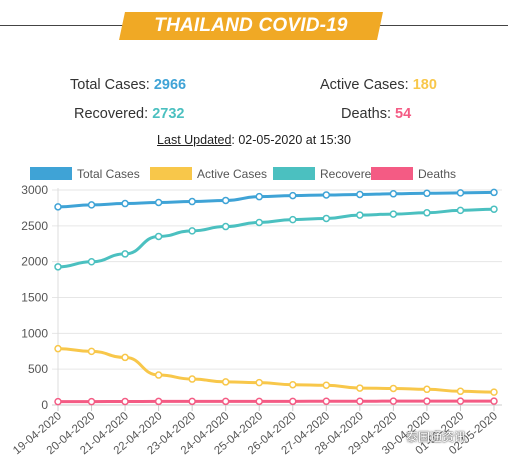  What do you see at coordinates (38, 369) in the screenshot?
I see `y-tick-label: 500` at bounding box center [38, 369].